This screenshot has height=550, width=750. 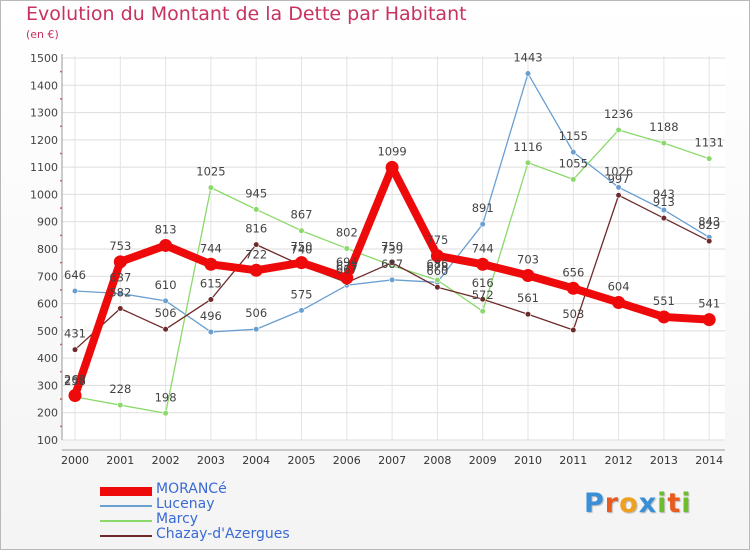 I want to click on x-tick-label: 2011, so click(x=573, y=460).